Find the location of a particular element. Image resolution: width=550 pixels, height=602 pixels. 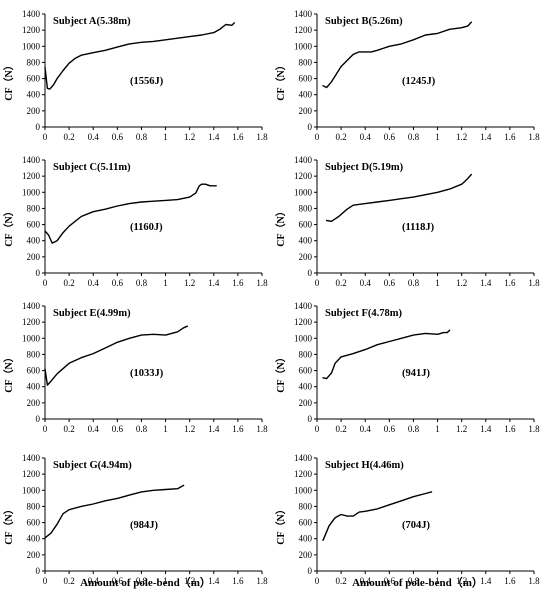

panel-title: Subject A(5.38m) is located at coordinates (92, 21).